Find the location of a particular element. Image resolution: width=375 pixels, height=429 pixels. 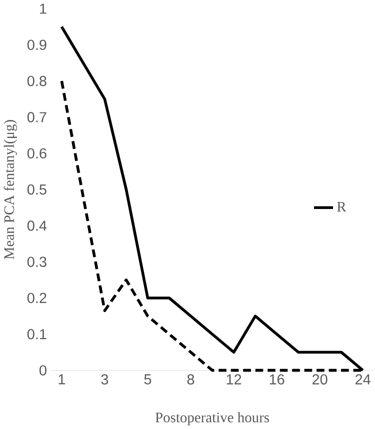

legend-label: R is located at coordinates (341, 207).